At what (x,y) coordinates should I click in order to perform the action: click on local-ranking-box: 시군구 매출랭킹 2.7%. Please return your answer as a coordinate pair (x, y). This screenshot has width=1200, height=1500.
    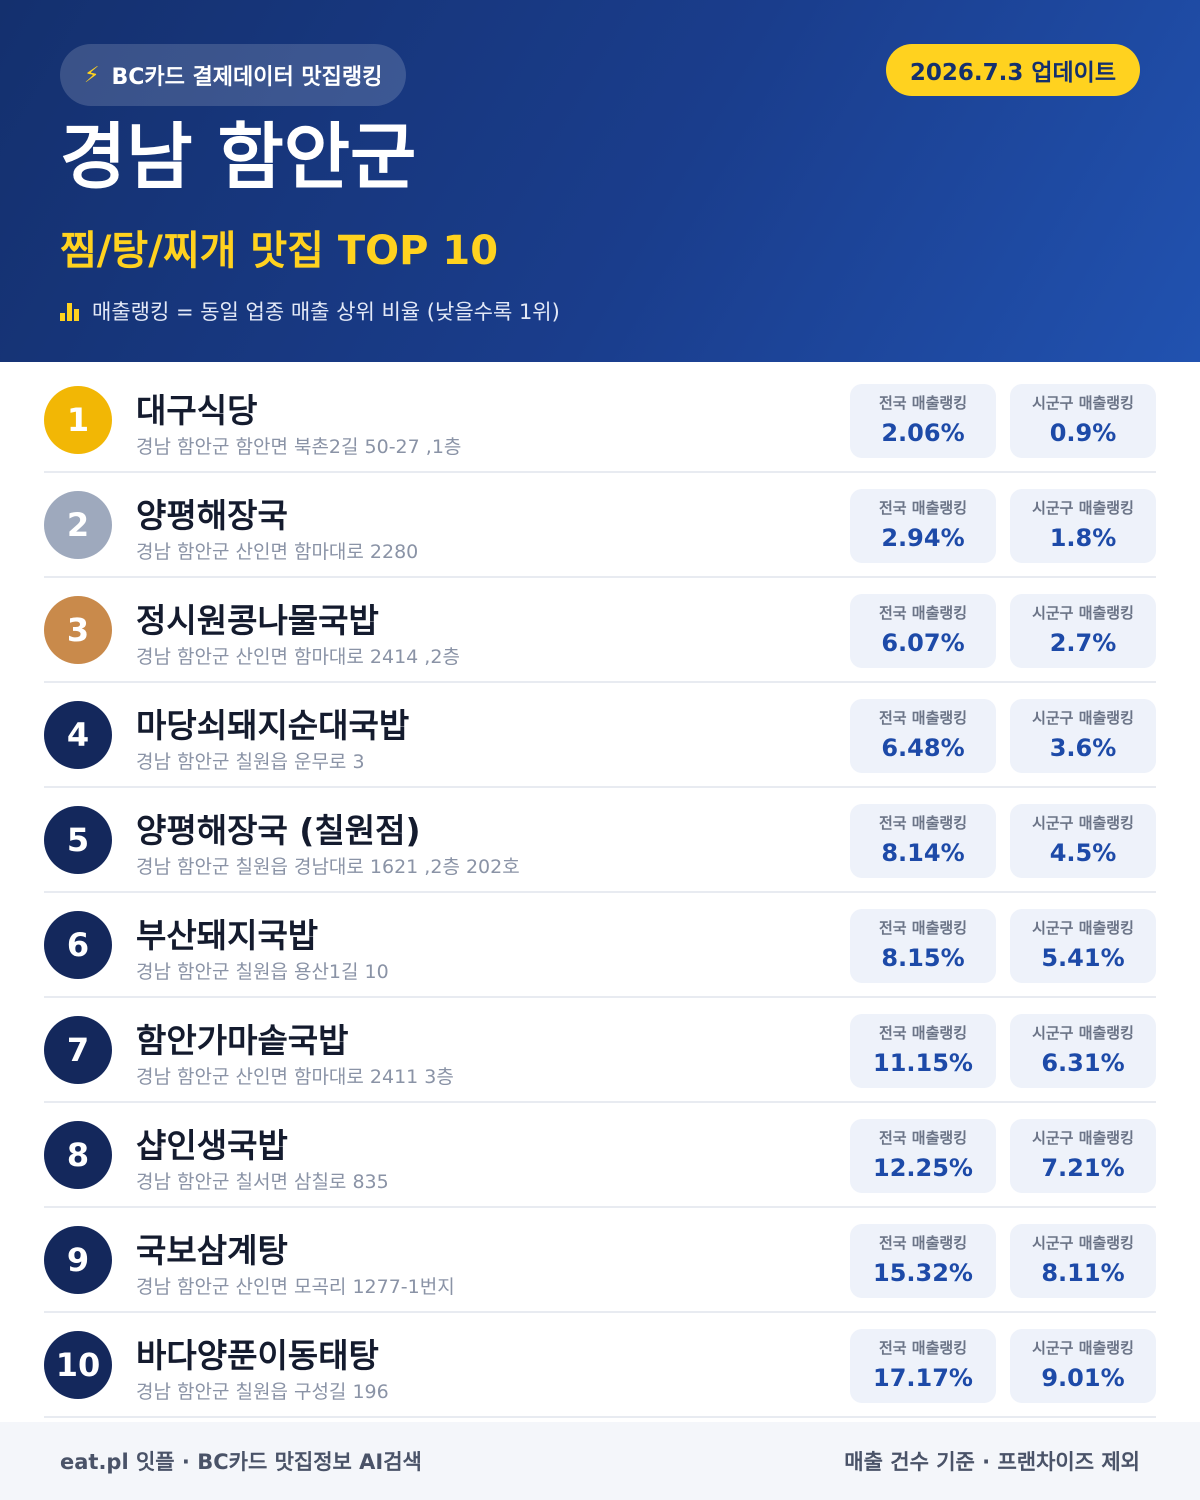
    Looking at the image, I should click on (1083, 631).